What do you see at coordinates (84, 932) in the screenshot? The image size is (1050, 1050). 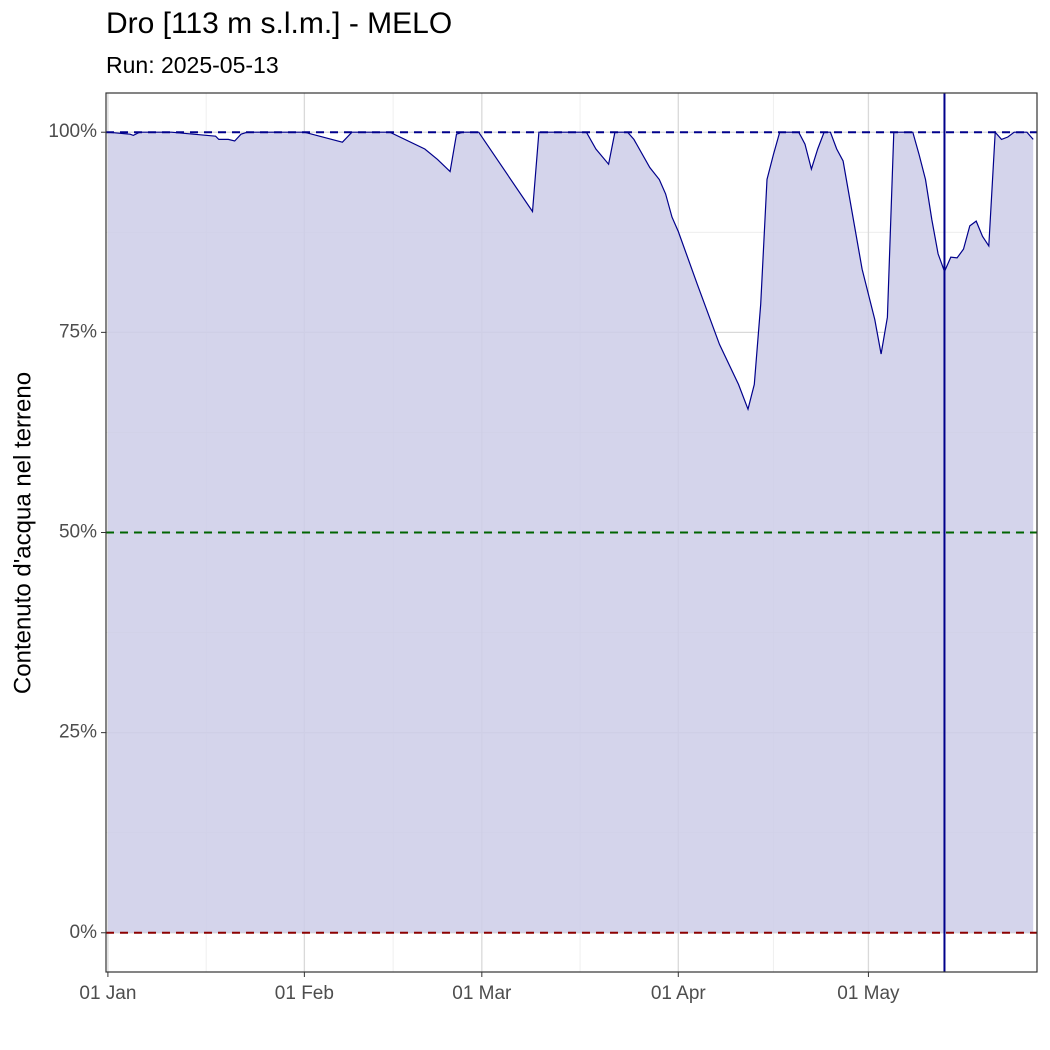 I see `y-tick-label: 0%` at bounding box center [84, 932].